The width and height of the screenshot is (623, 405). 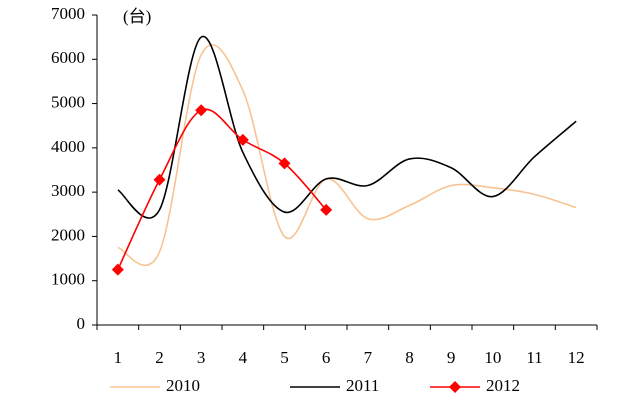 What do you see at coordinates (368, 357) in the screenshot?
I see `x-tick-label: 7` at bounding box center [368, 357].